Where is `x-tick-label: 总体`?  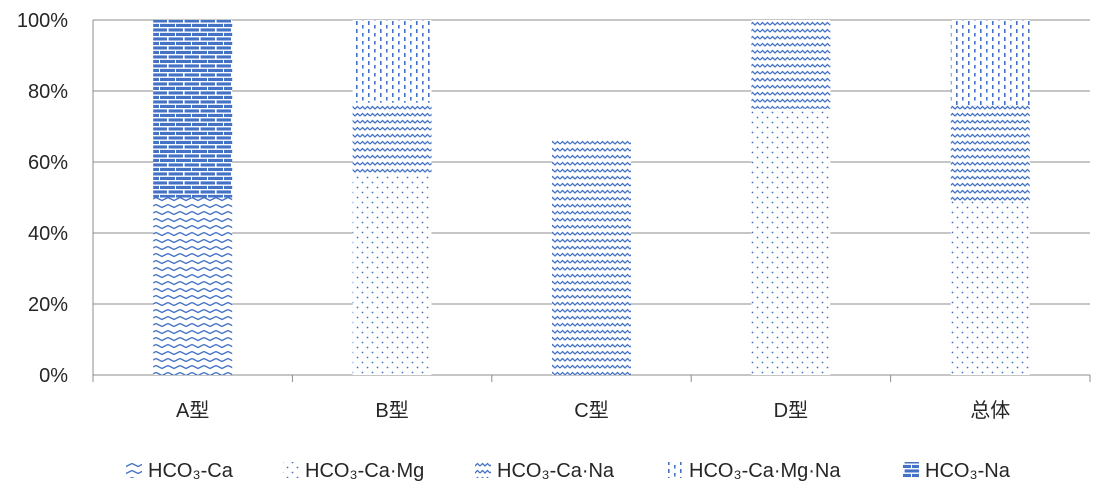
x-tick-label: 总体 is located at coordinates (990, 410).